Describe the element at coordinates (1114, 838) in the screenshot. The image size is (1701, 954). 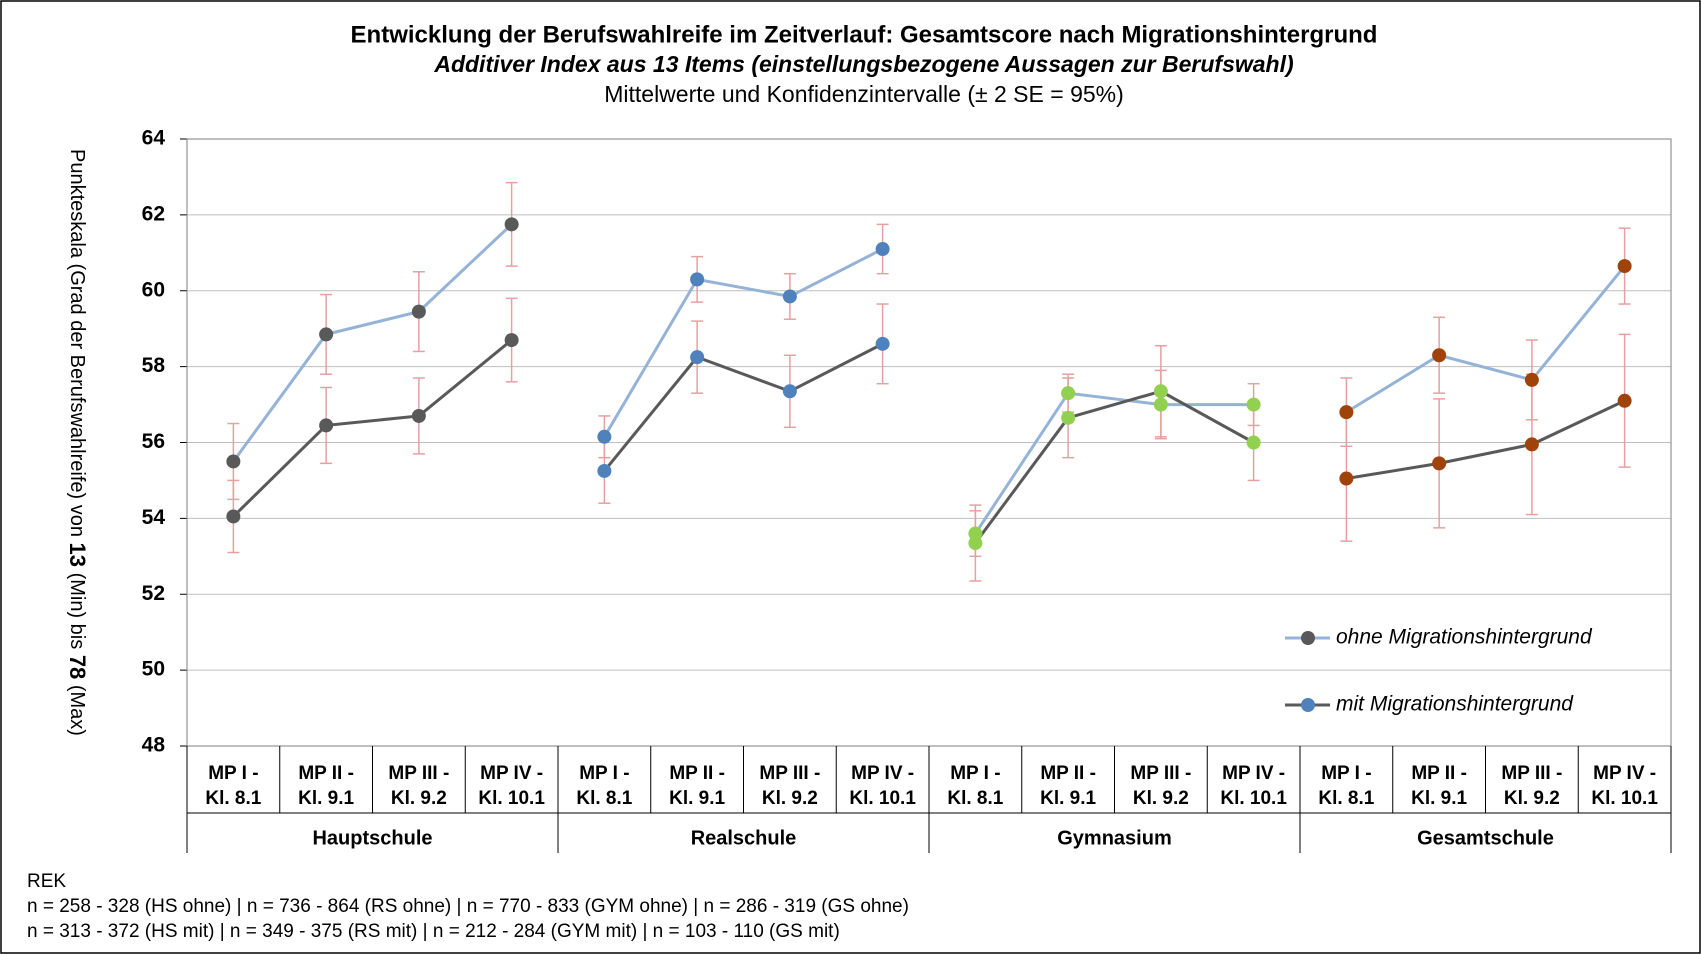
I see `group-label: Gymnasium` at that location.